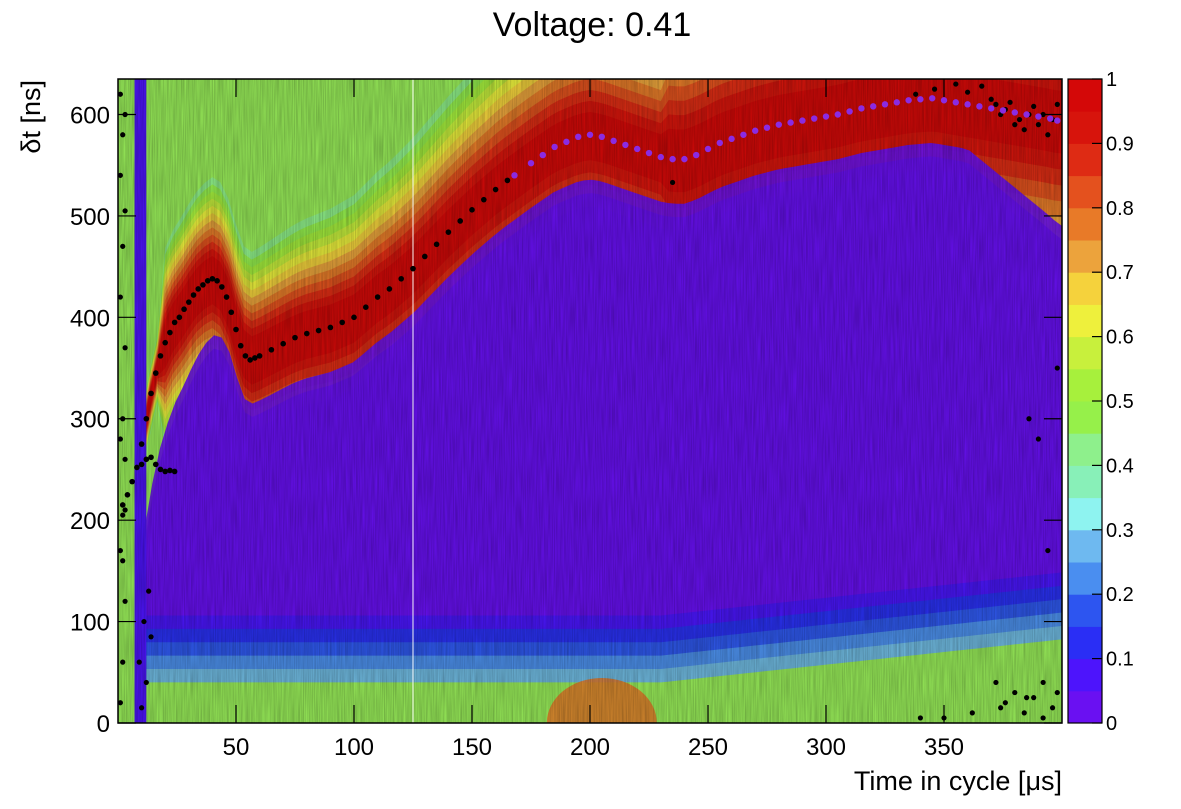 The image size is (1181, 809). I want to click on colorbar: 0 0.1 0.2 0.3 0.4 0.5 0.6 0.7 0.8 0.9 1, so click(1100, 402).